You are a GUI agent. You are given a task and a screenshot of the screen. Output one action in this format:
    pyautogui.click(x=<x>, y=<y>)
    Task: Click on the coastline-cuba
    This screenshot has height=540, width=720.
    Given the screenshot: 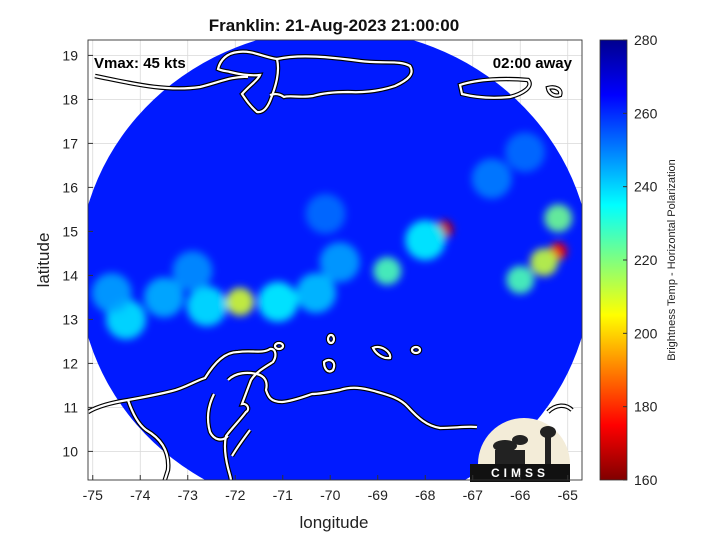 What is the action you would take?
    pyautogui.click(x=171, y=82)
    